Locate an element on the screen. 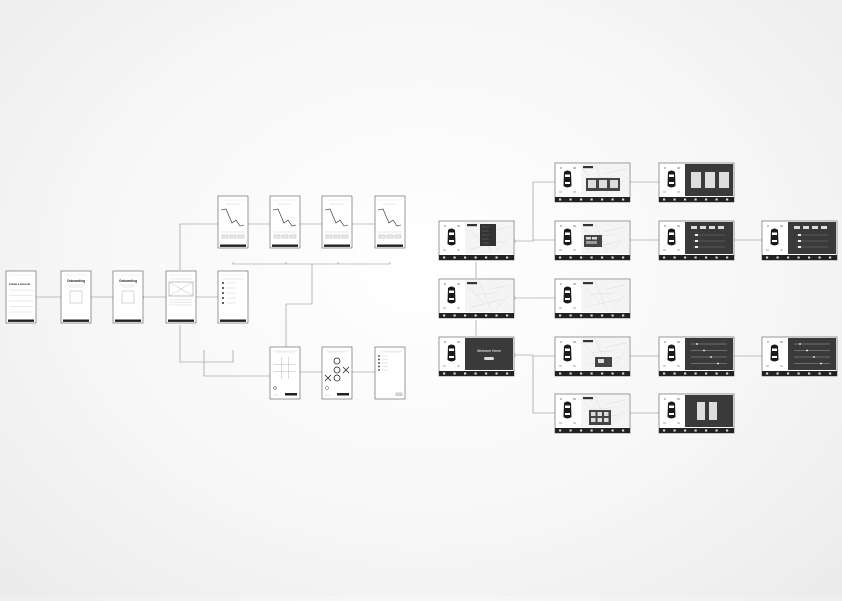 The image size is (842, 601). car-screen-b3 is located at coordinates (592, 298).